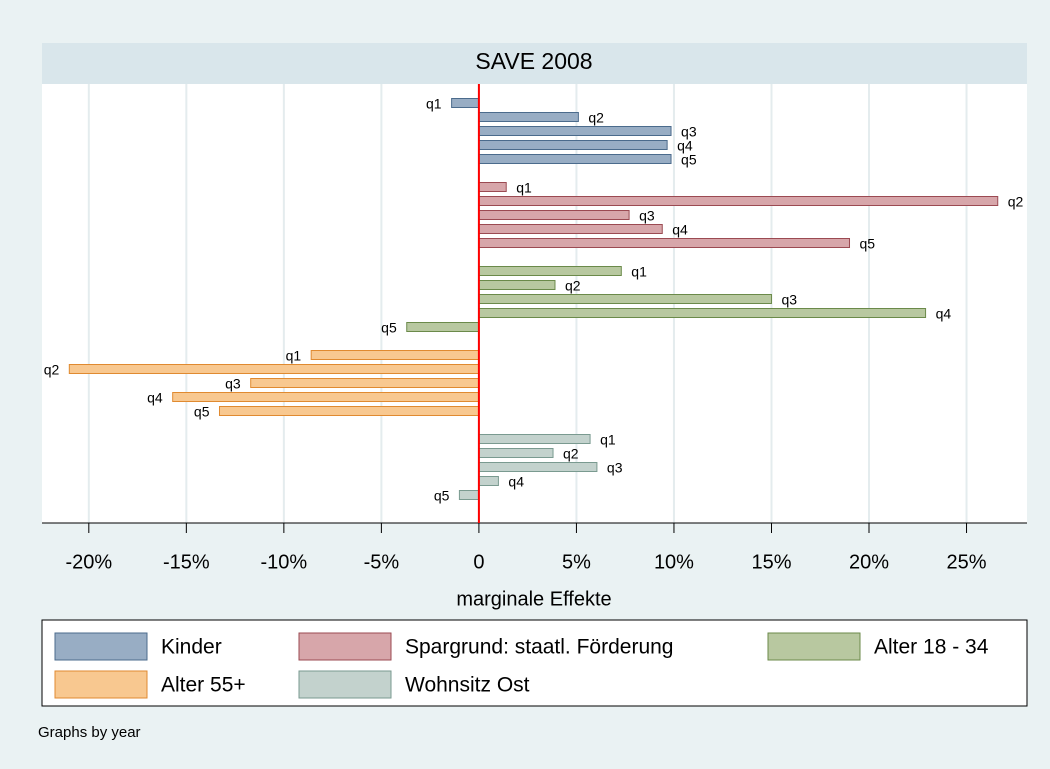  What do you see at coordinates (771, 562) in the screenshot?
I see `x-tick-label: 15%` at bounding box center [771, 562].